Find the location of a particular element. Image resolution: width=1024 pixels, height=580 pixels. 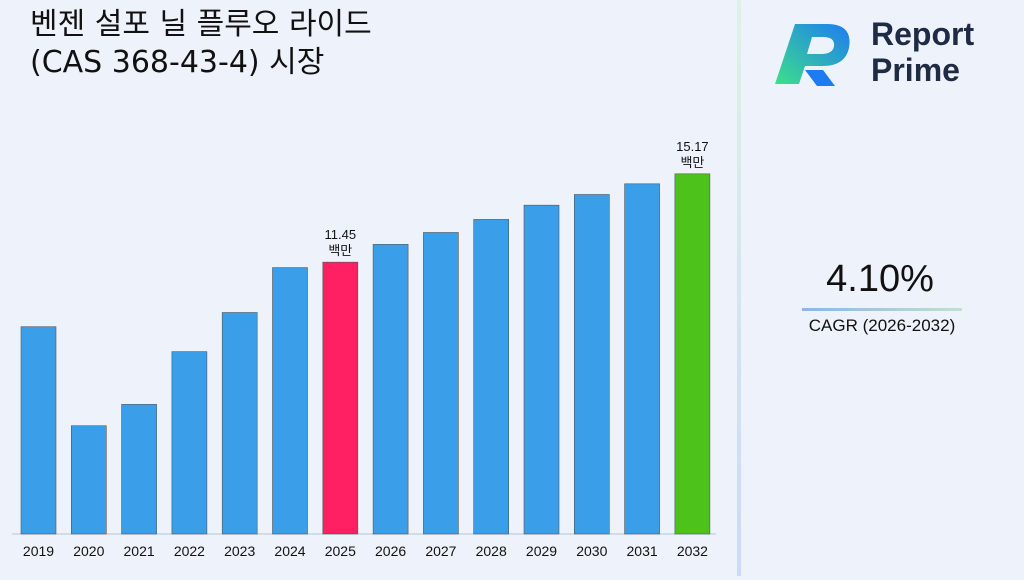

x-tick-label-2026: 2026 is located at coordinates (390, 551).